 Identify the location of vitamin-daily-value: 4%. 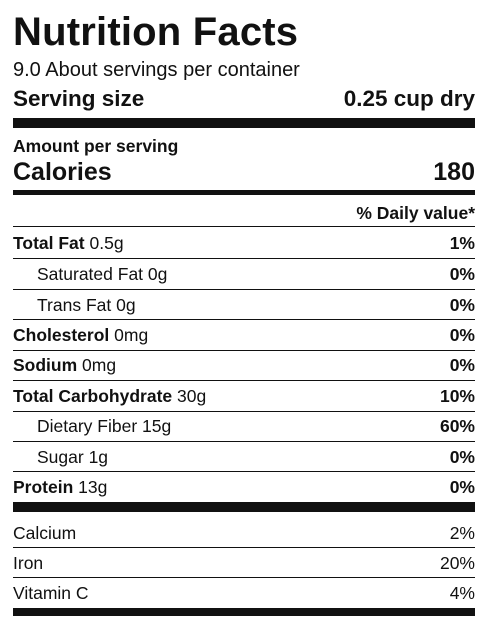
(462, 593).